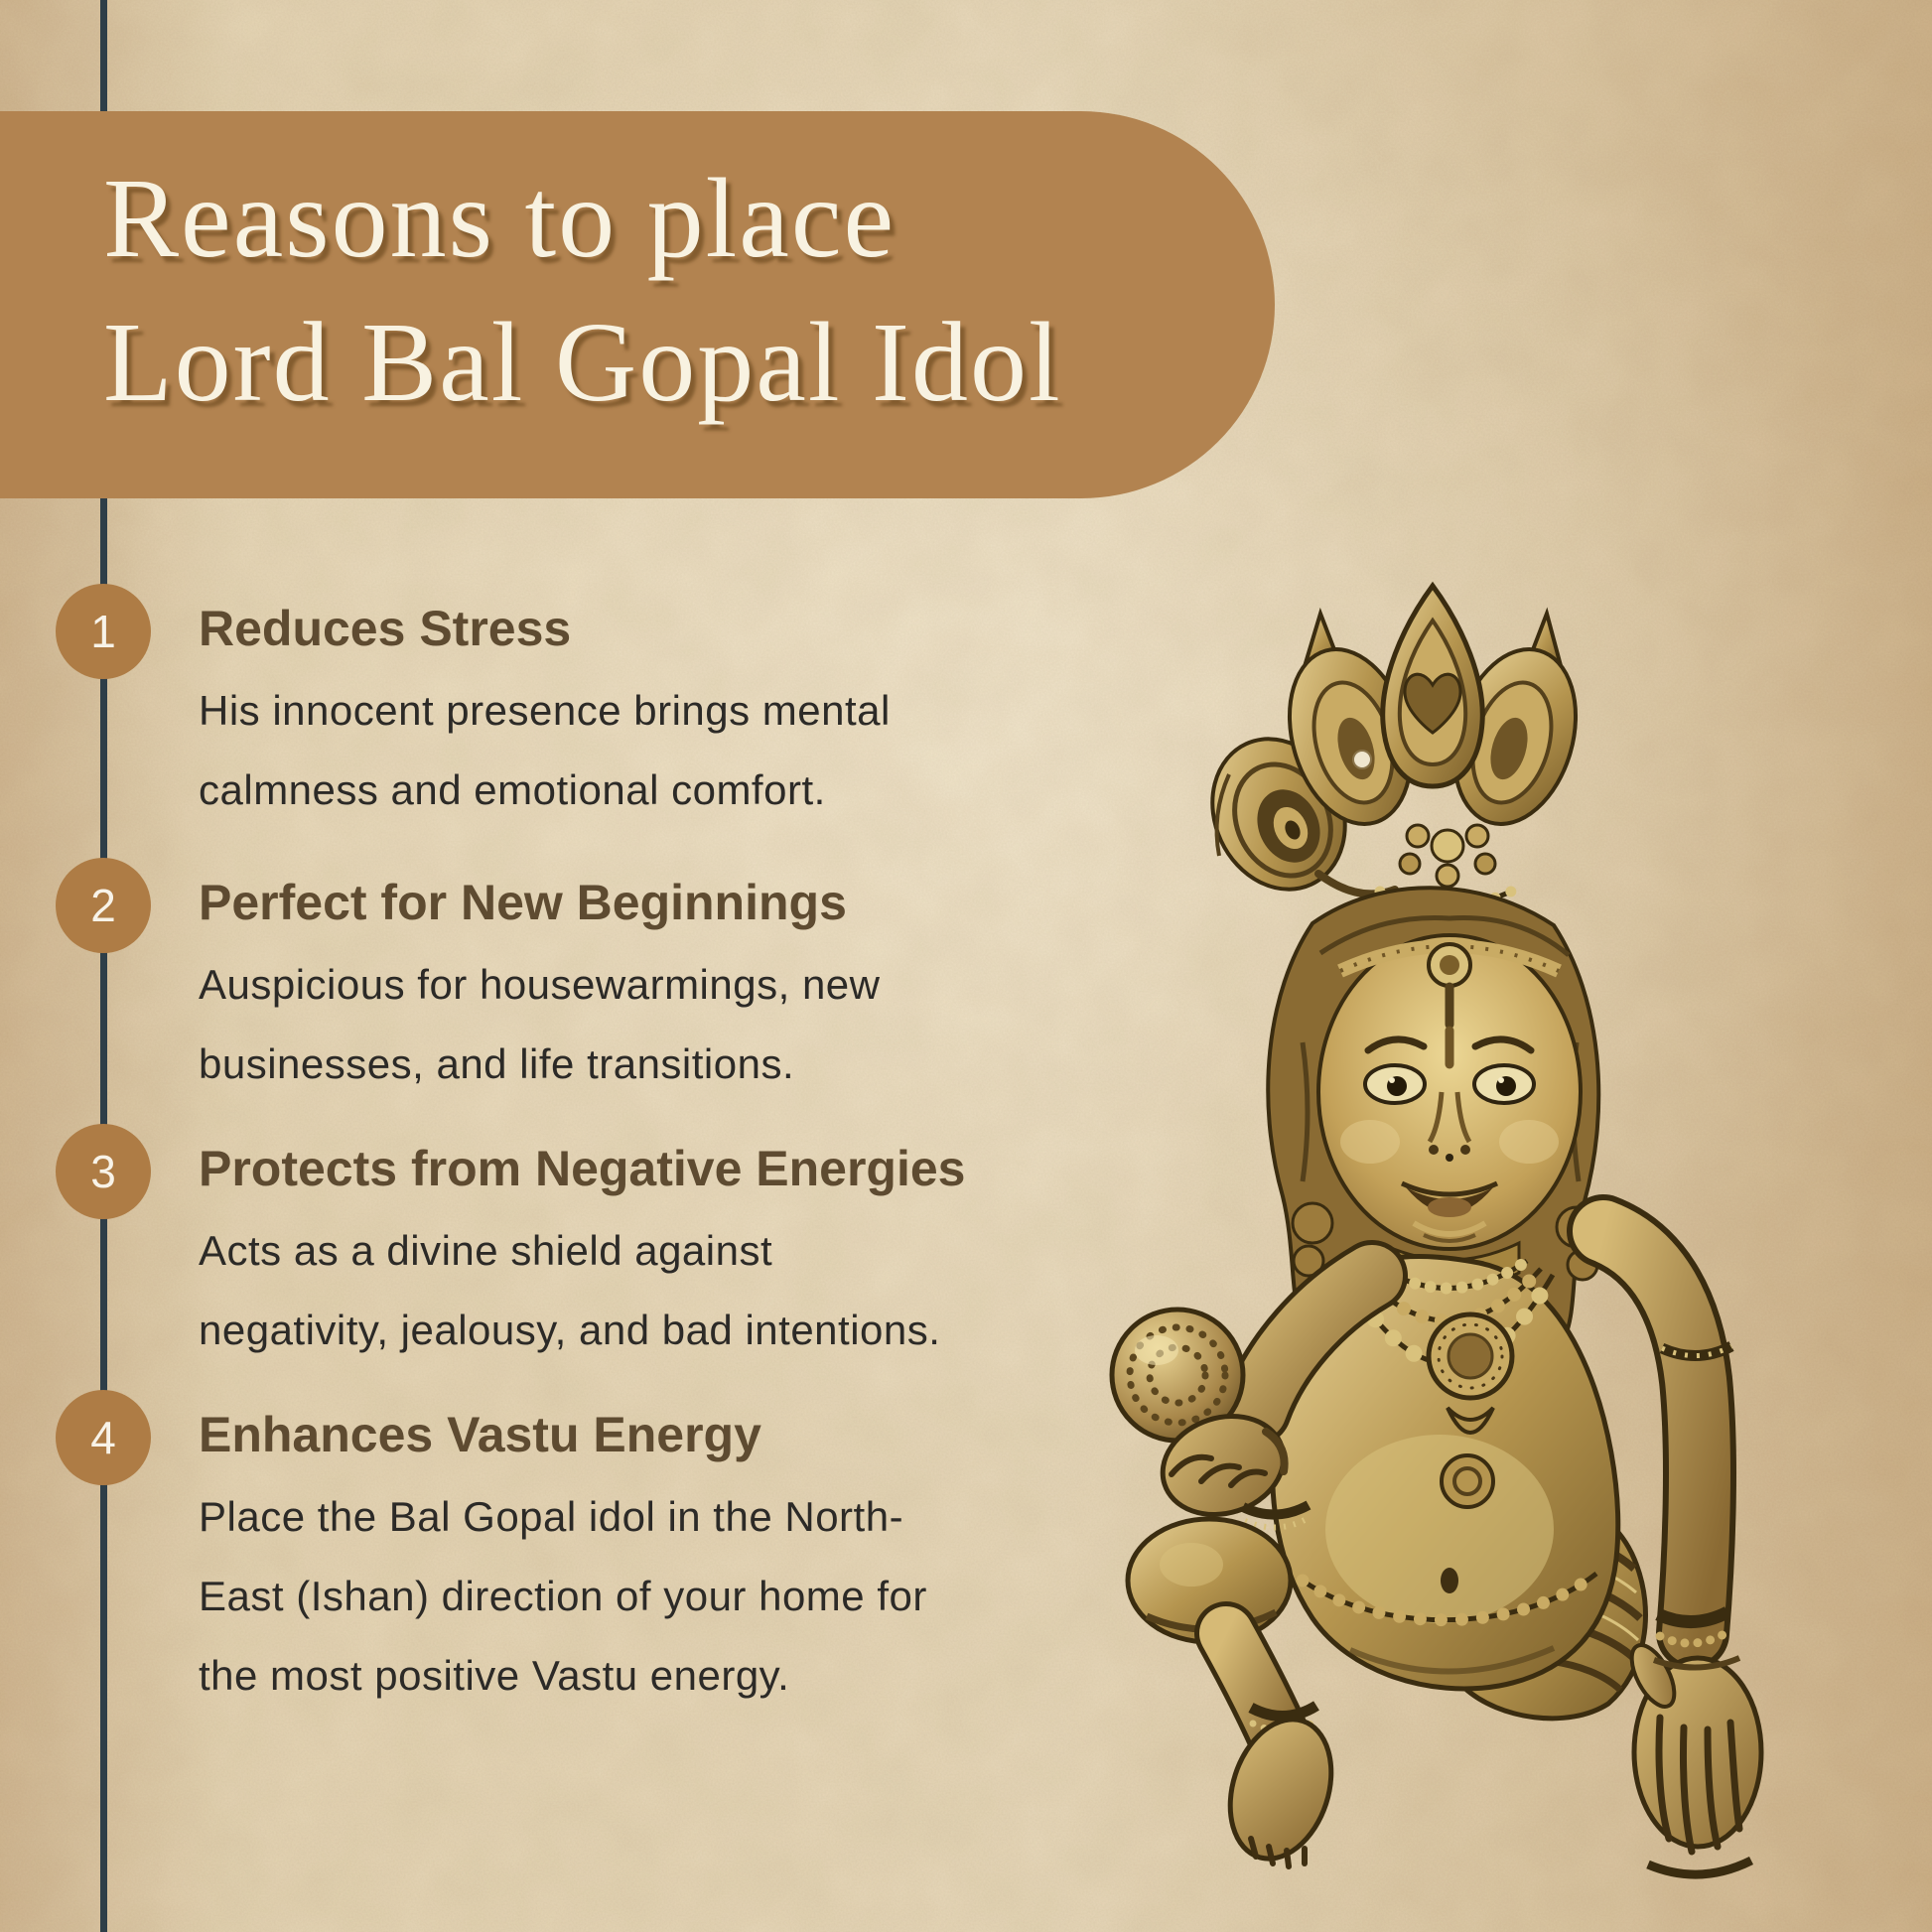  I want to click on page-title: Reasons to place Lord Bal Gopal Idol, so click(582, 291).